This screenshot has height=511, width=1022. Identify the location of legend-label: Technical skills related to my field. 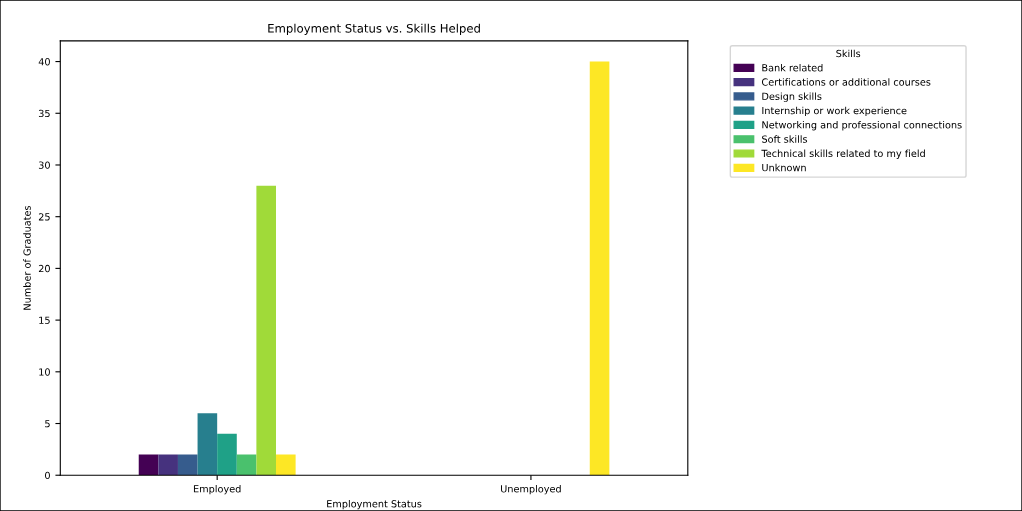
(843, 154).